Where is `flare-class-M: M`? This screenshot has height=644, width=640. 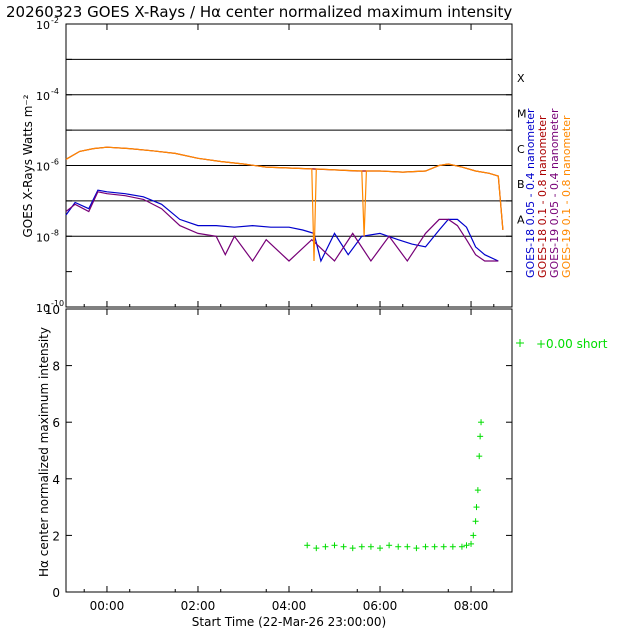 flare-class-M: M is located at coordinates (522, 113).